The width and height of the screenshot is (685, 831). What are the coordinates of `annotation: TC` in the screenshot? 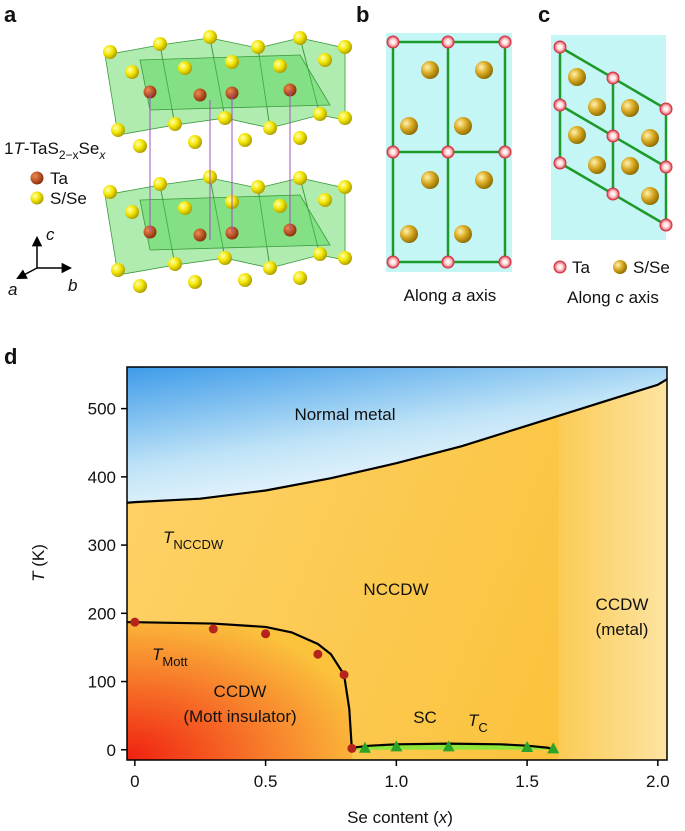 It's located at (478, 723).